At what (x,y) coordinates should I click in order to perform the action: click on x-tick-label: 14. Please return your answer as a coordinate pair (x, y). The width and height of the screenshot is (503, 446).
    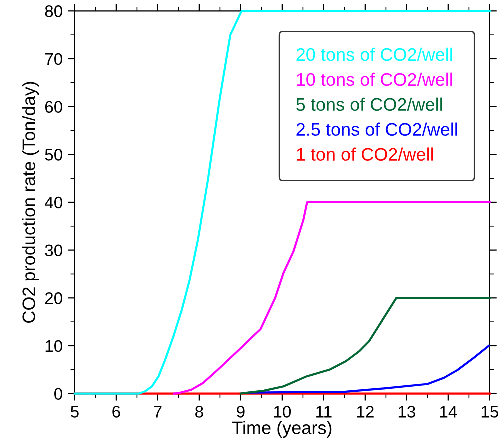
    Looking at the image, I should click on (449, 412).